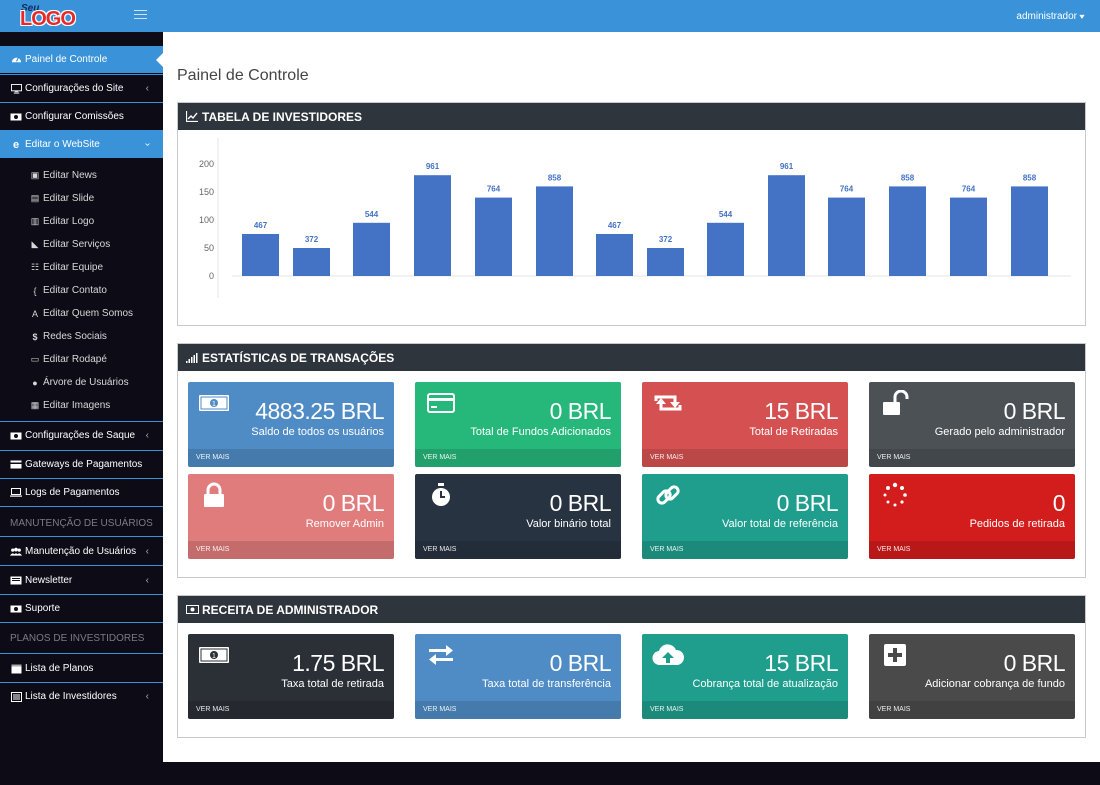  What do you see at coordinates (209, 248) in the screenshot?
I see `y-tick-label: 50` at bounding box center [209, 248].